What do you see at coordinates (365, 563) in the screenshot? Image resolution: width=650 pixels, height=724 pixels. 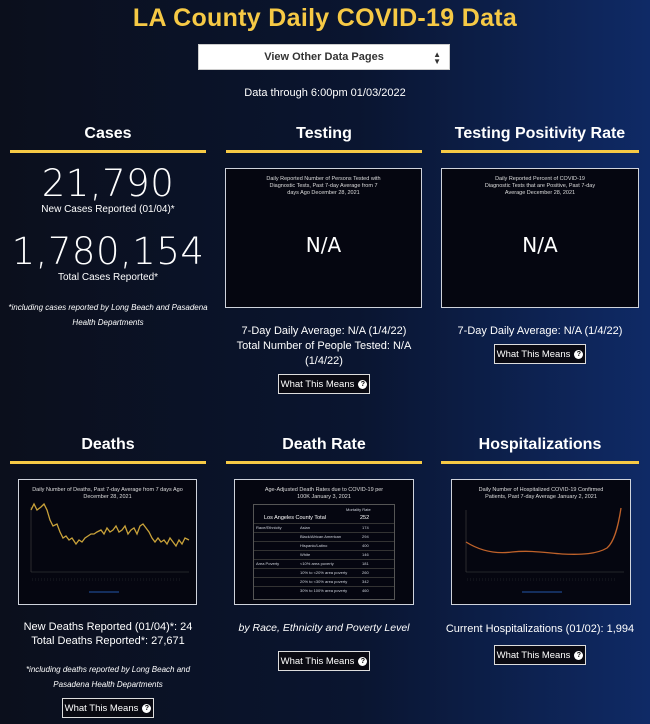 I see `row-value: 181` at bounding box center [365, 563].